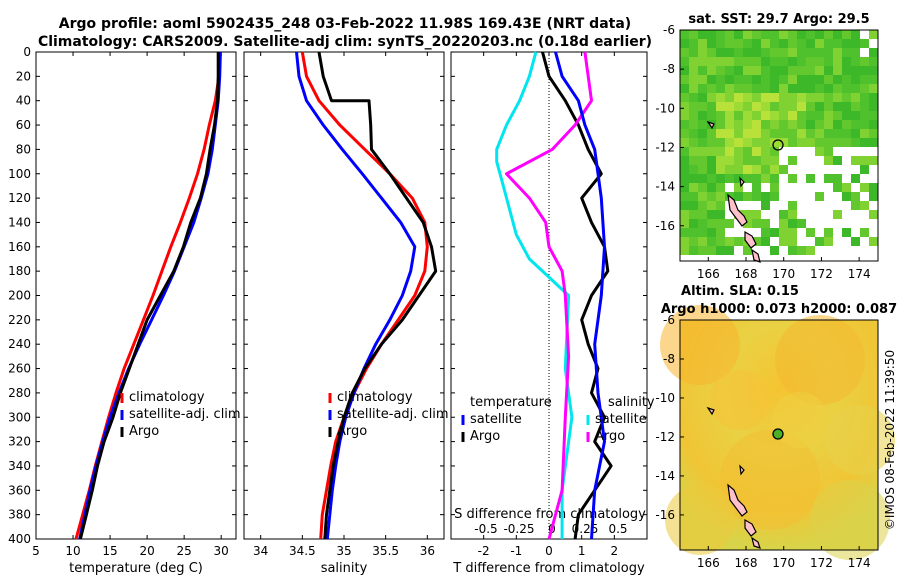 The height and width of the screenshot is (580, 900). I want to click on sst-map-title: sat. SST: 29.7 Argo: 29.5, so click(778, 19).